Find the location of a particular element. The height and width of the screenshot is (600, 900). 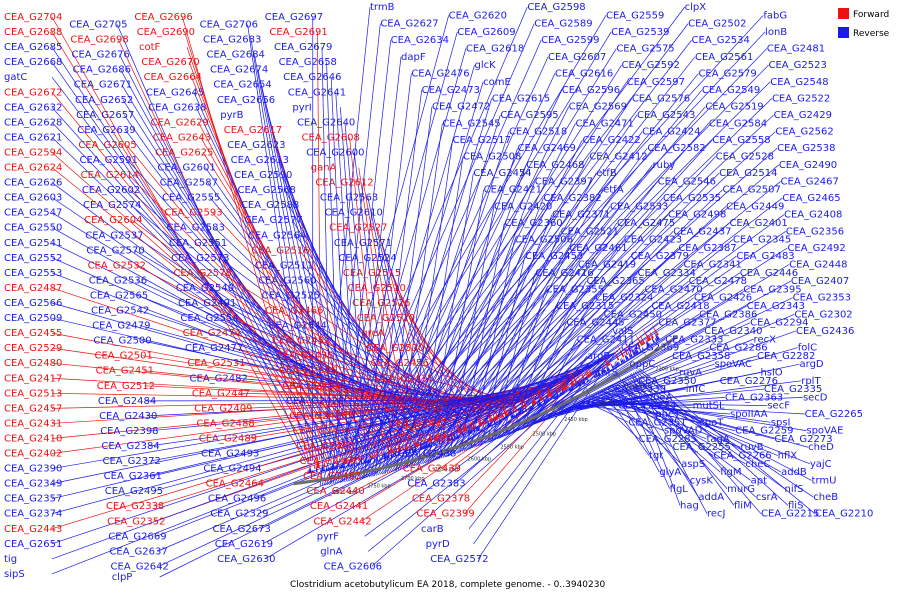

gene-label: CEA_G2541 is located at coordinates (33, 243).